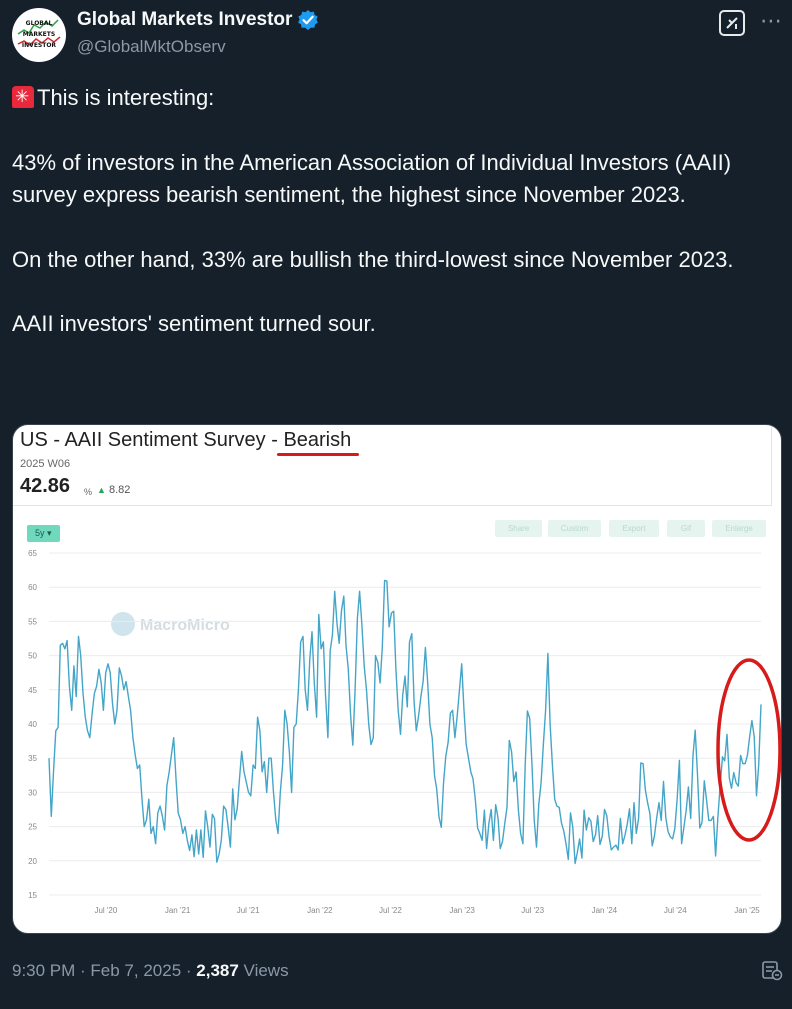 The image size is (792, 1009). Describe the element at coordinates (772, 970) in the screenshot. I see `analytics-icon` at that location.